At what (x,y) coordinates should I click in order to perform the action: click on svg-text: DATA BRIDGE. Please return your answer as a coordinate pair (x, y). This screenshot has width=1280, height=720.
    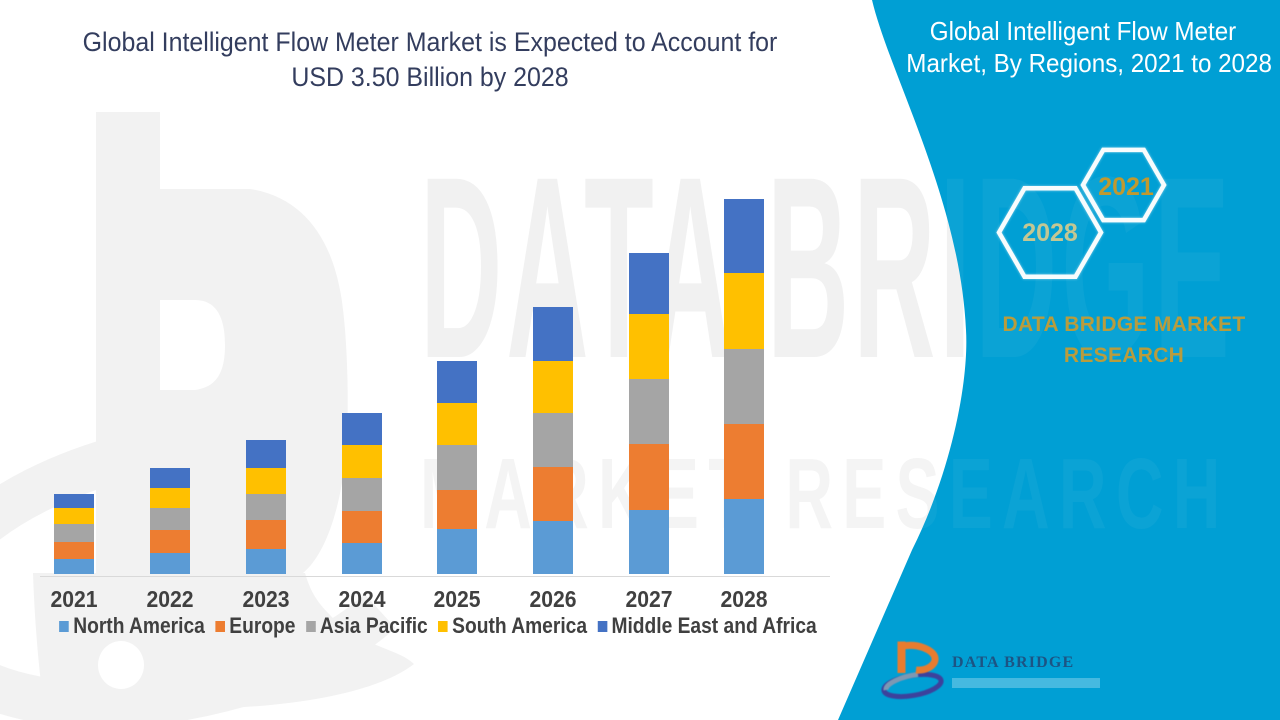
    Looking at the image, I should click on (1013, 662).